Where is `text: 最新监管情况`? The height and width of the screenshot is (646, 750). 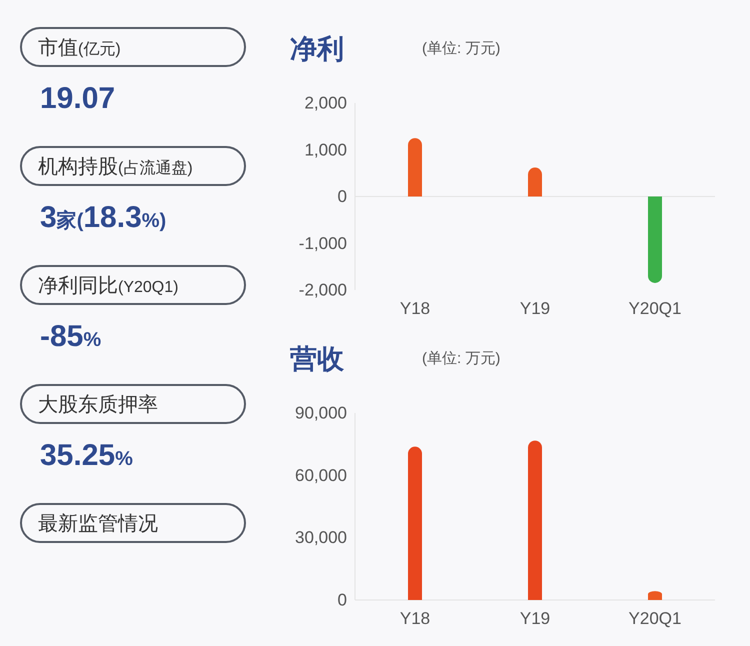
text: 最新监管情况 is located at coordinates (98, 524).